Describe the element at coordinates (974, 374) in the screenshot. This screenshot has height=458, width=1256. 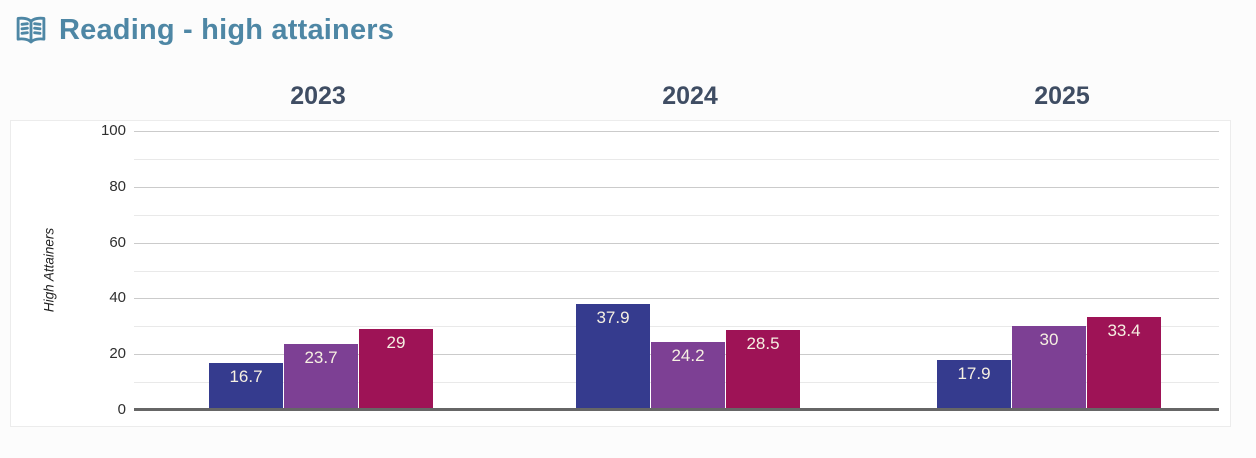
I see `bar-value-label: 17.9` at that location.